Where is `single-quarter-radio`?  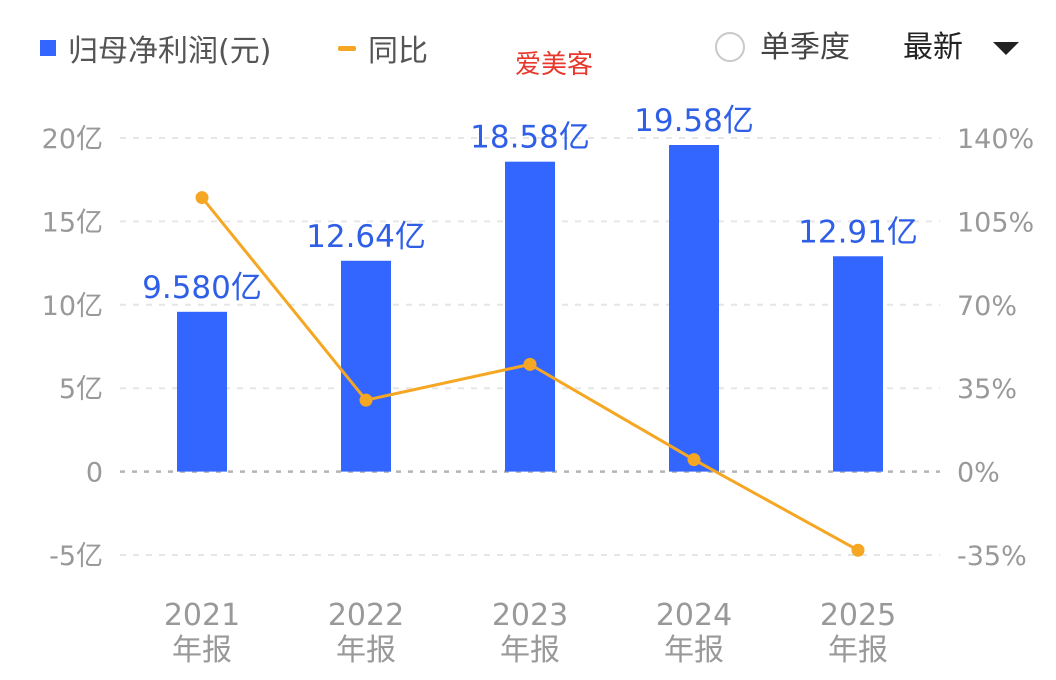
single-quarter-radio is located at coordinates (730, 47).